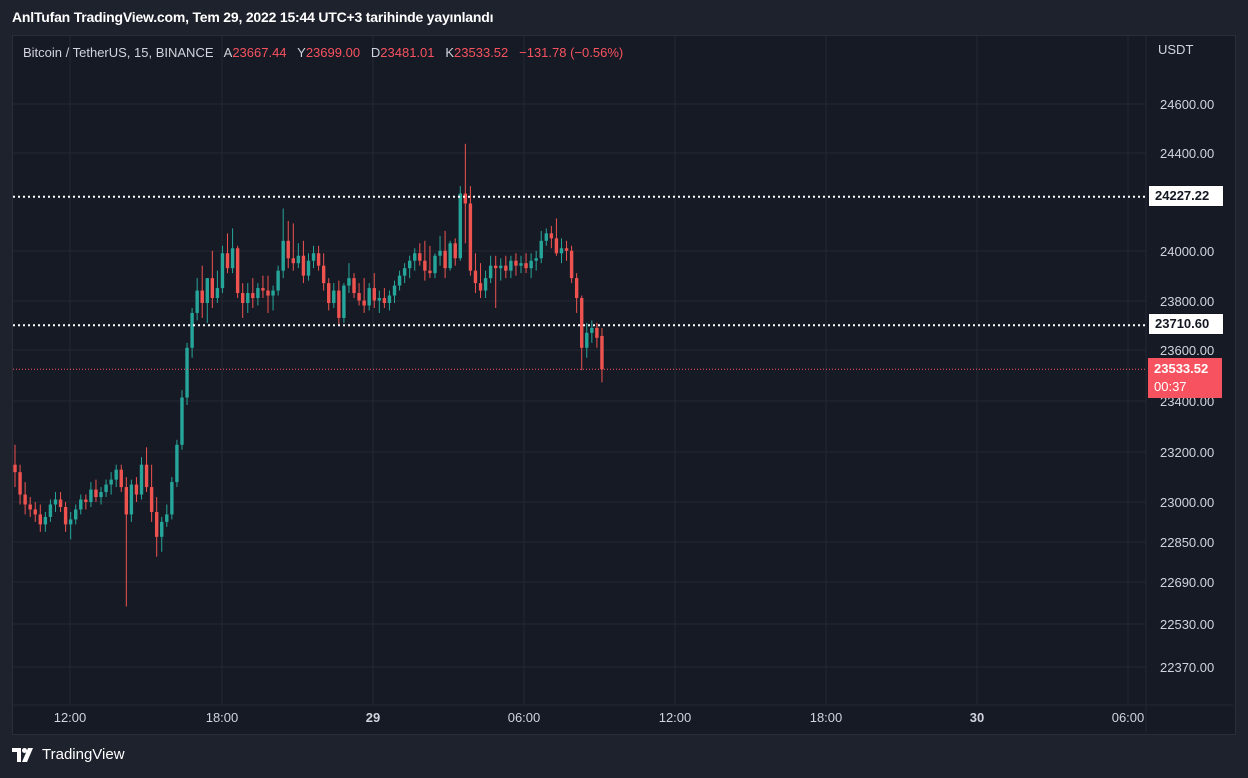 This screenshot has width=1248, height=778. What do you see at coordinates (450, 52) in the screenshot?
I see `close-key: K` at bounding box center [450, 52].